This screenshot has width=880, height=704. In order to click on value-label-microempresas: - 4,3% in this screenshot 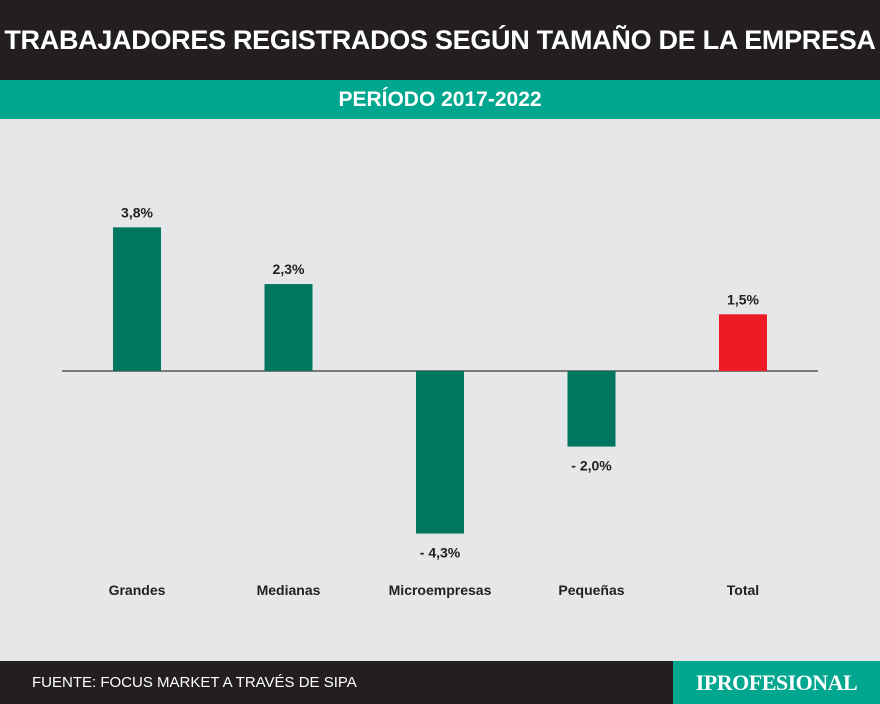, I will do `click(440, 553)`.